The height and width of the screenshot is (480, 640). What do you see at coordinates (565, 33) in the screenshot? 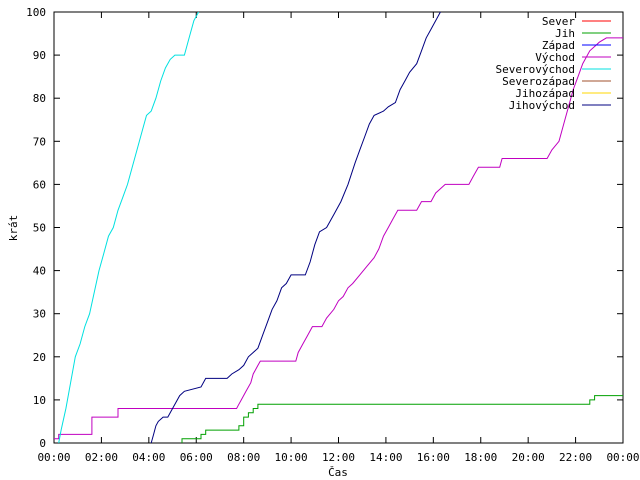
I see `legend-label: Jih` at bounding box center [565, 33].